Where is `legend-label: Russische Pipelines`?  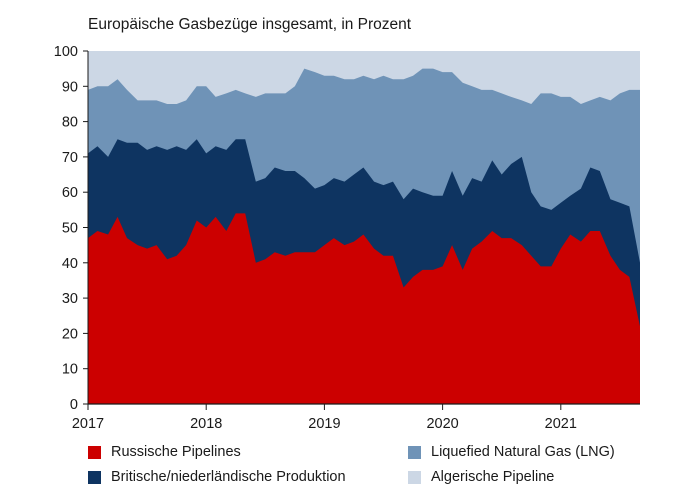
legend-label: Russische Pipelines is located at coordinates (176, 452).